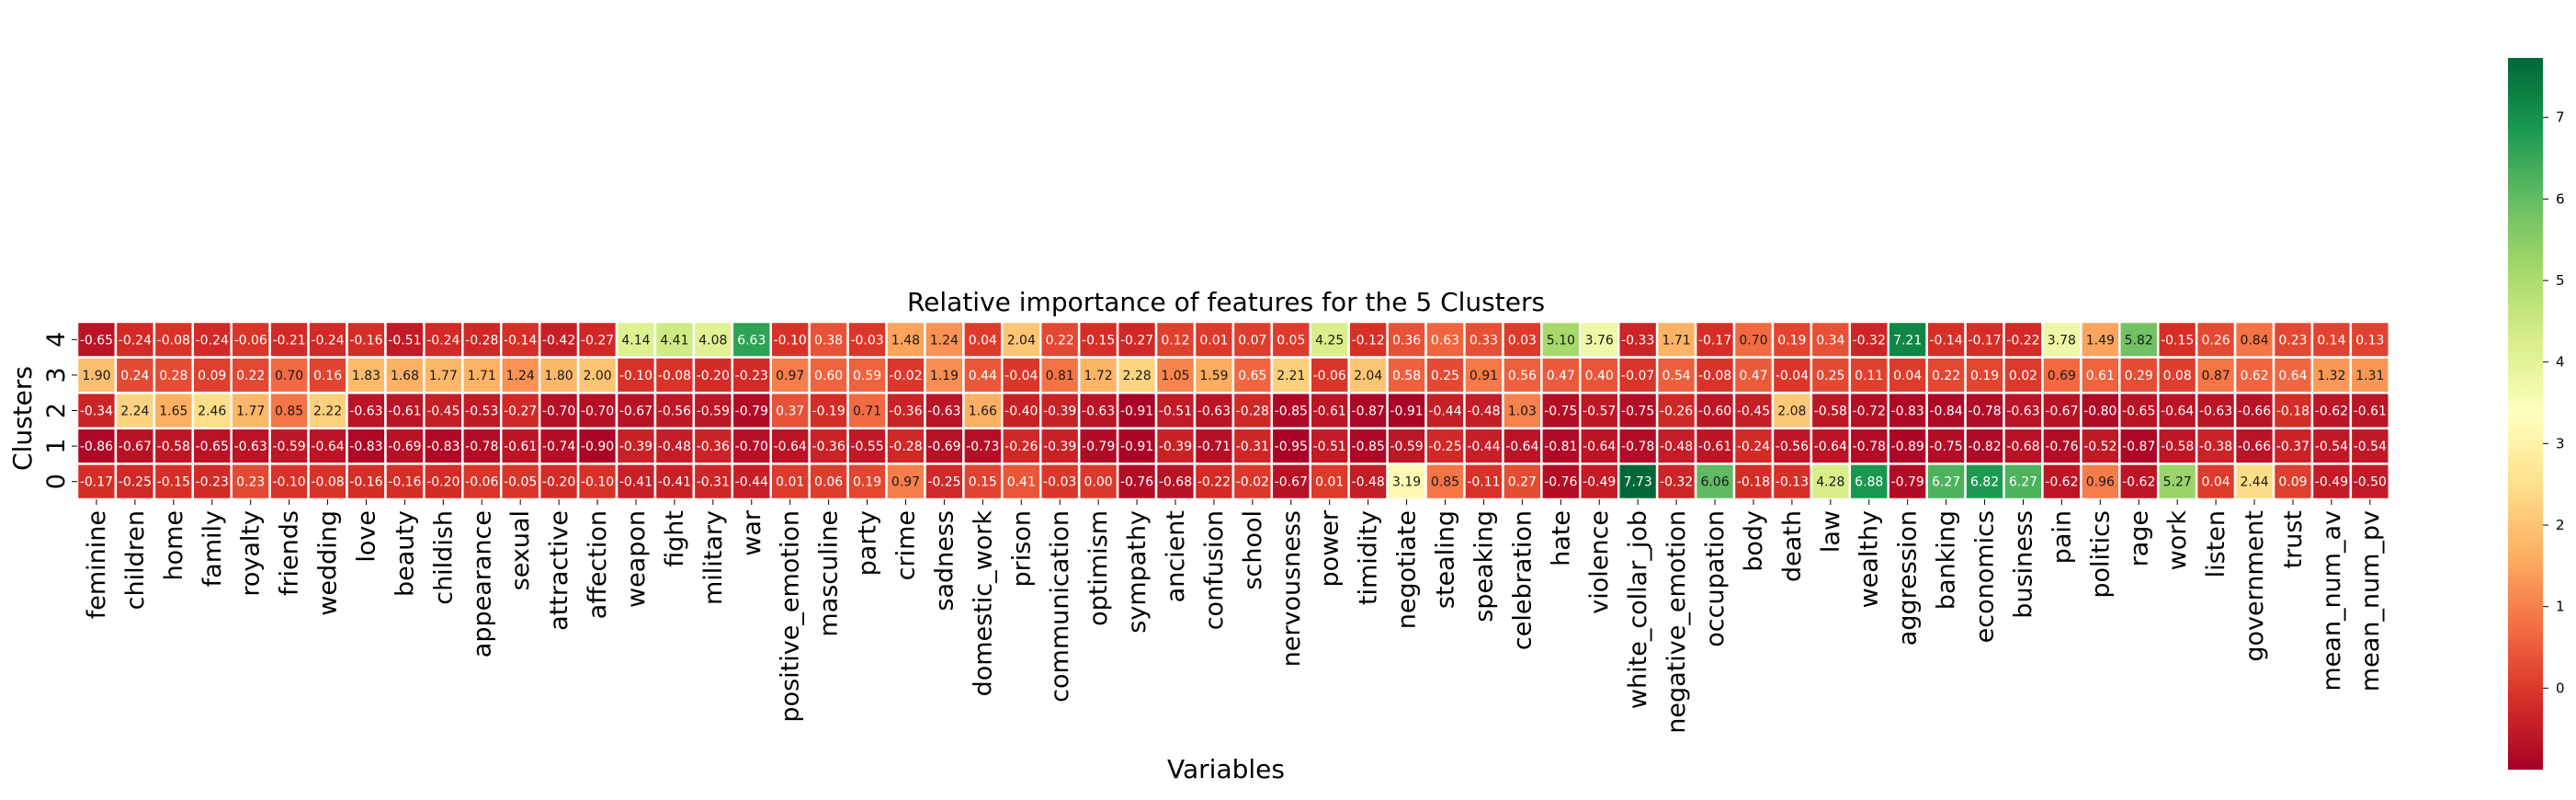 This screenshot has height=800, width=2576. I want to click on colorbar-gradient, so click(2525, 414).